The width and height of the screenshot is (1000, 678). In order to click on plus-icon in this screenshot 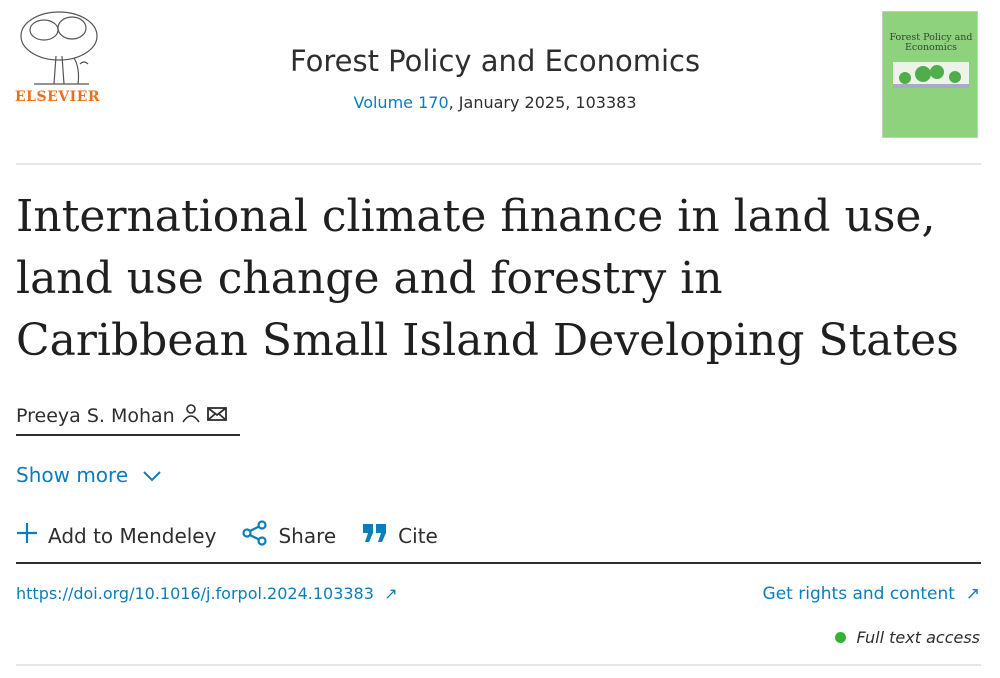, I will do `click(27, 535)`.